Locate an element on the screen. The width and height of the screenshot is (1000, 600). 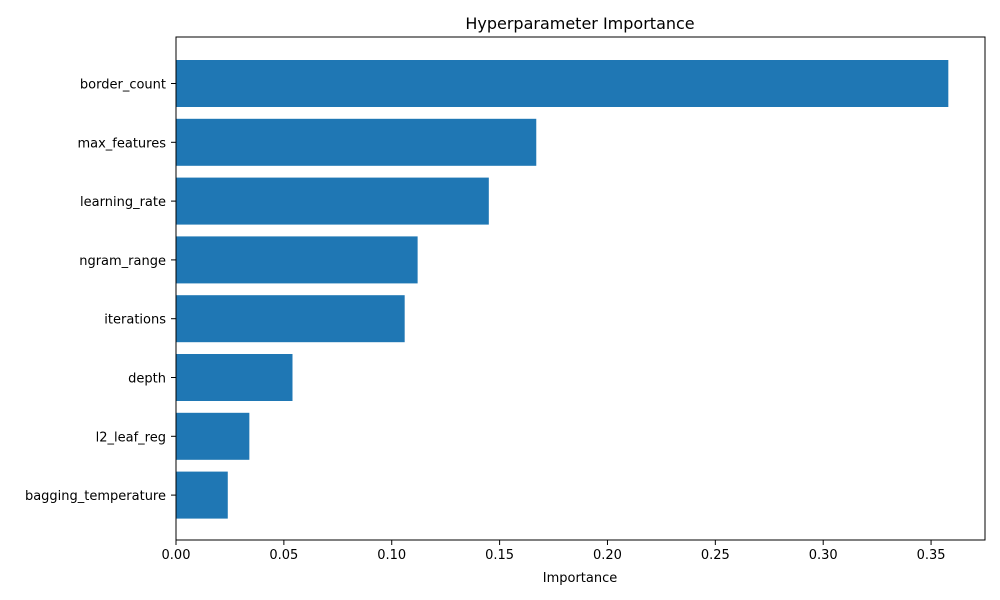
bar-learning-rate is located at coordinates (332, 201).